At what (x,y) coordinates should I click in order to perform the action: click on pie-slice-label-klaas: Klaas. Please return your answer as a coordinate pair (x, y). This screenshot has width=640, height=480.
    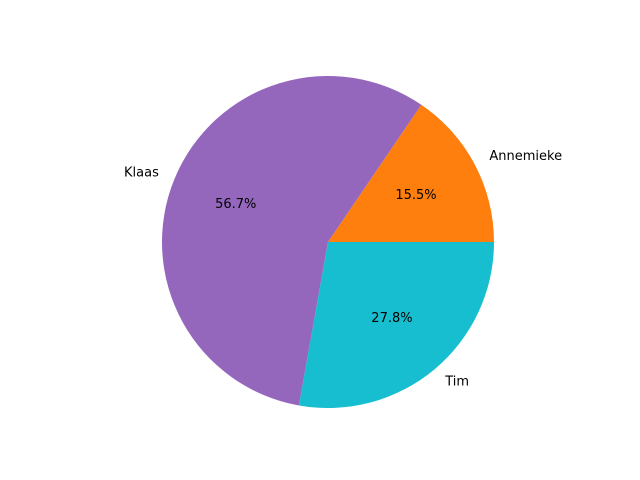
    Looking at the image, I should click on (141, 173).